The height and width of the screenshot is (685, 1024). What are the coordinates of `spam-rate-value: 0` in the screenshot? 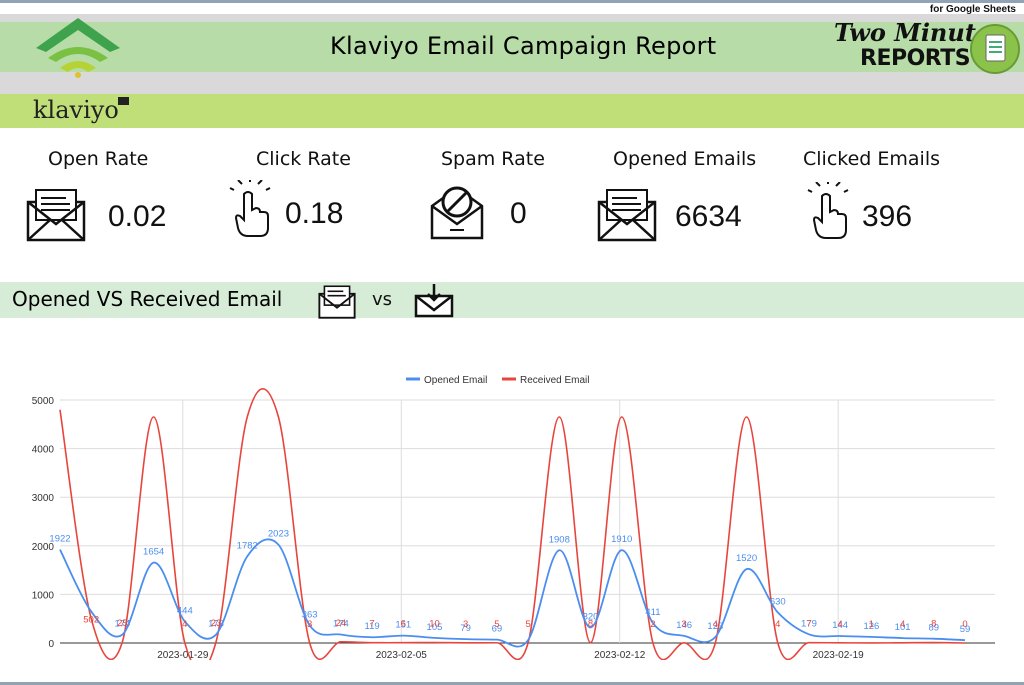 It's located at (518, 213).